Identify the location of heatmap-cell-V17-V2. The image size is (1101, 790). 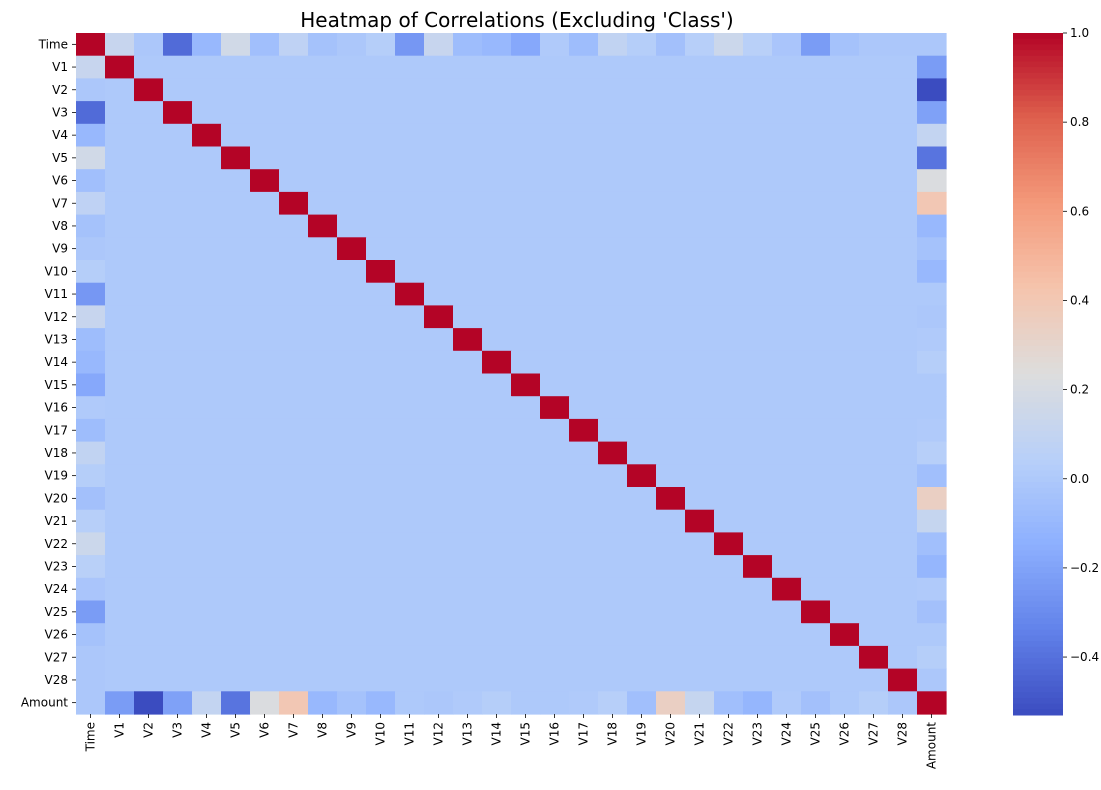
(149, 430).